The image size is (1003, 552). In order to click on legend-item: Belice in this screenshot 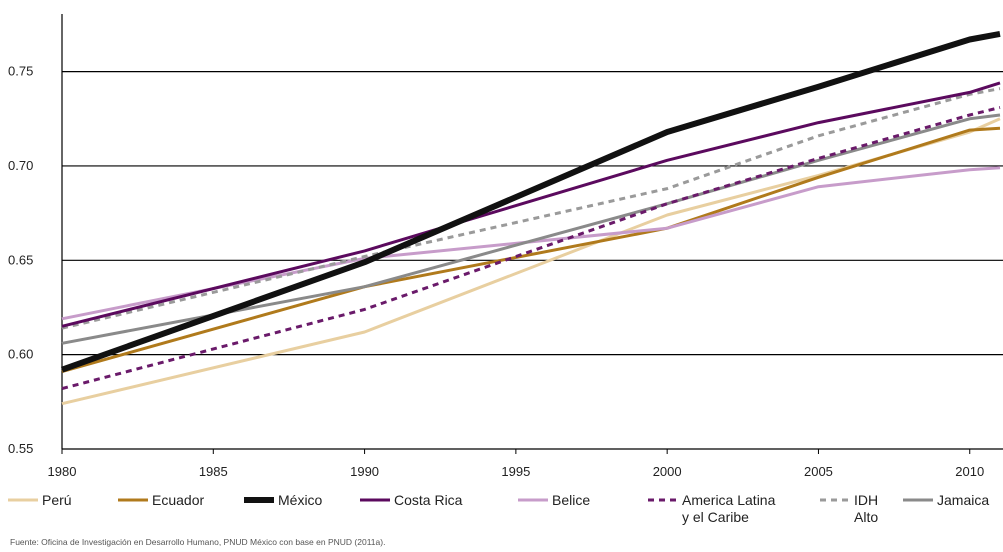, I will do `click(554, 500)`.